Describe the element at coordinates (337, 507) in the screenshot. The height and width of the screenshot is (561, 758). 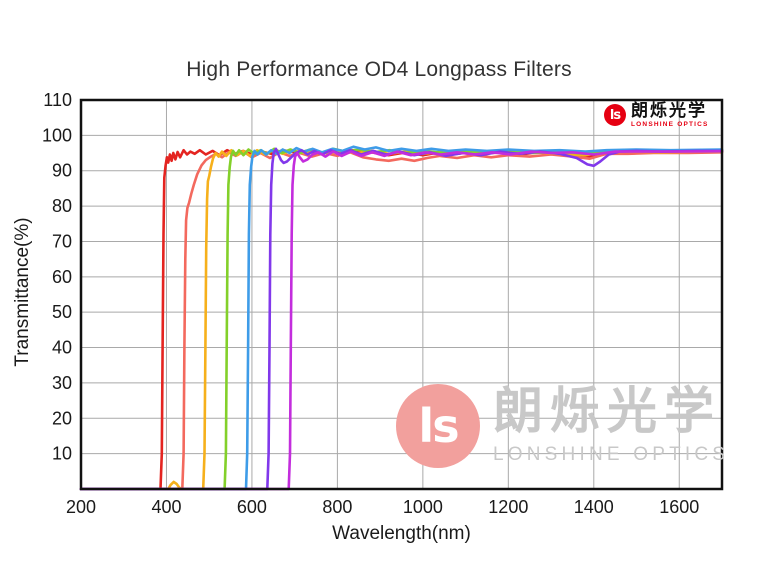
I see `x-tick-label: 800` at that location.